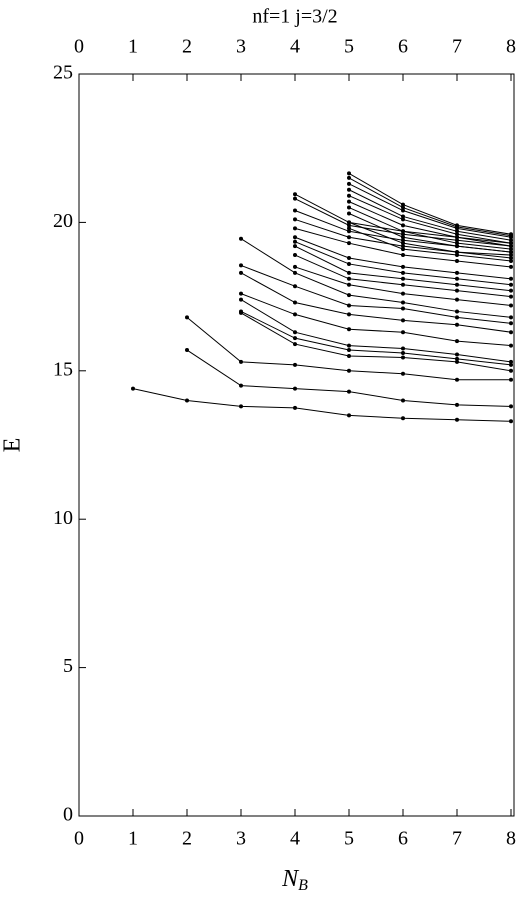  Describe the element at coordinates (303, 885) in the screenshot. I see `x-label-sub: B` at that location.